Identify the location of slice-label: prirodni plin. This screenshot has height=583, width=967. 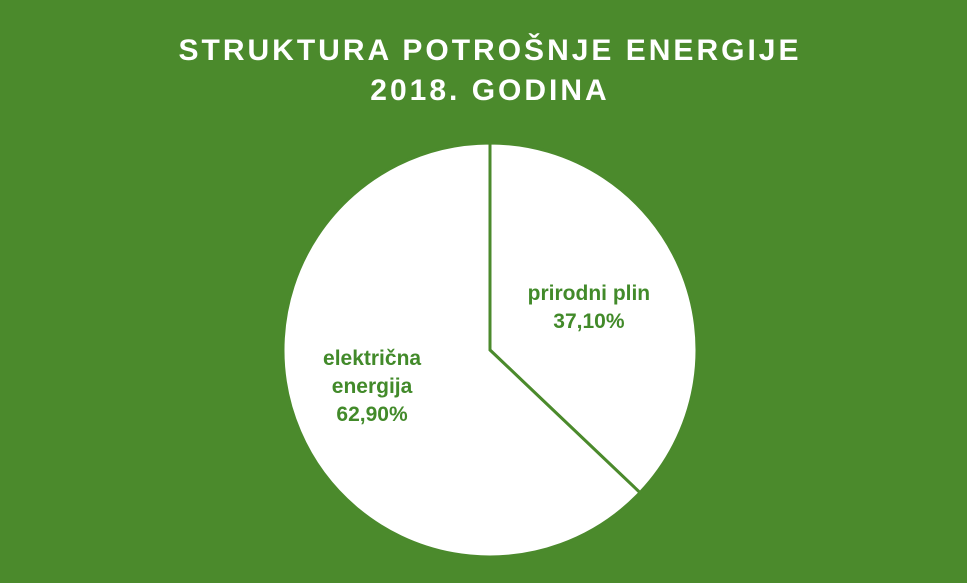
(589, 293).